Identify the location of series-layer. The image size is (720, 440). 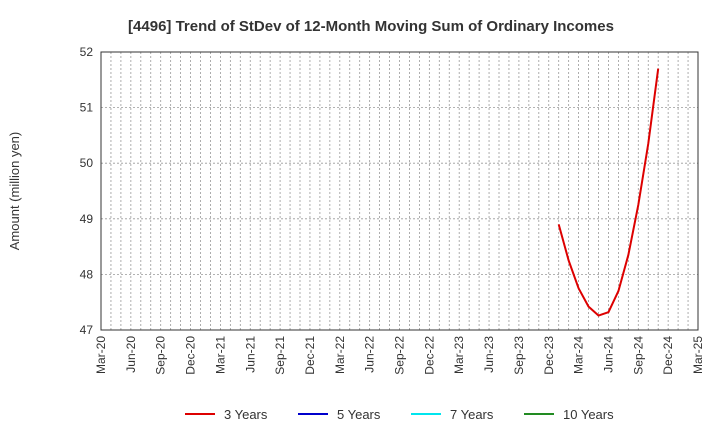
(608, 192).